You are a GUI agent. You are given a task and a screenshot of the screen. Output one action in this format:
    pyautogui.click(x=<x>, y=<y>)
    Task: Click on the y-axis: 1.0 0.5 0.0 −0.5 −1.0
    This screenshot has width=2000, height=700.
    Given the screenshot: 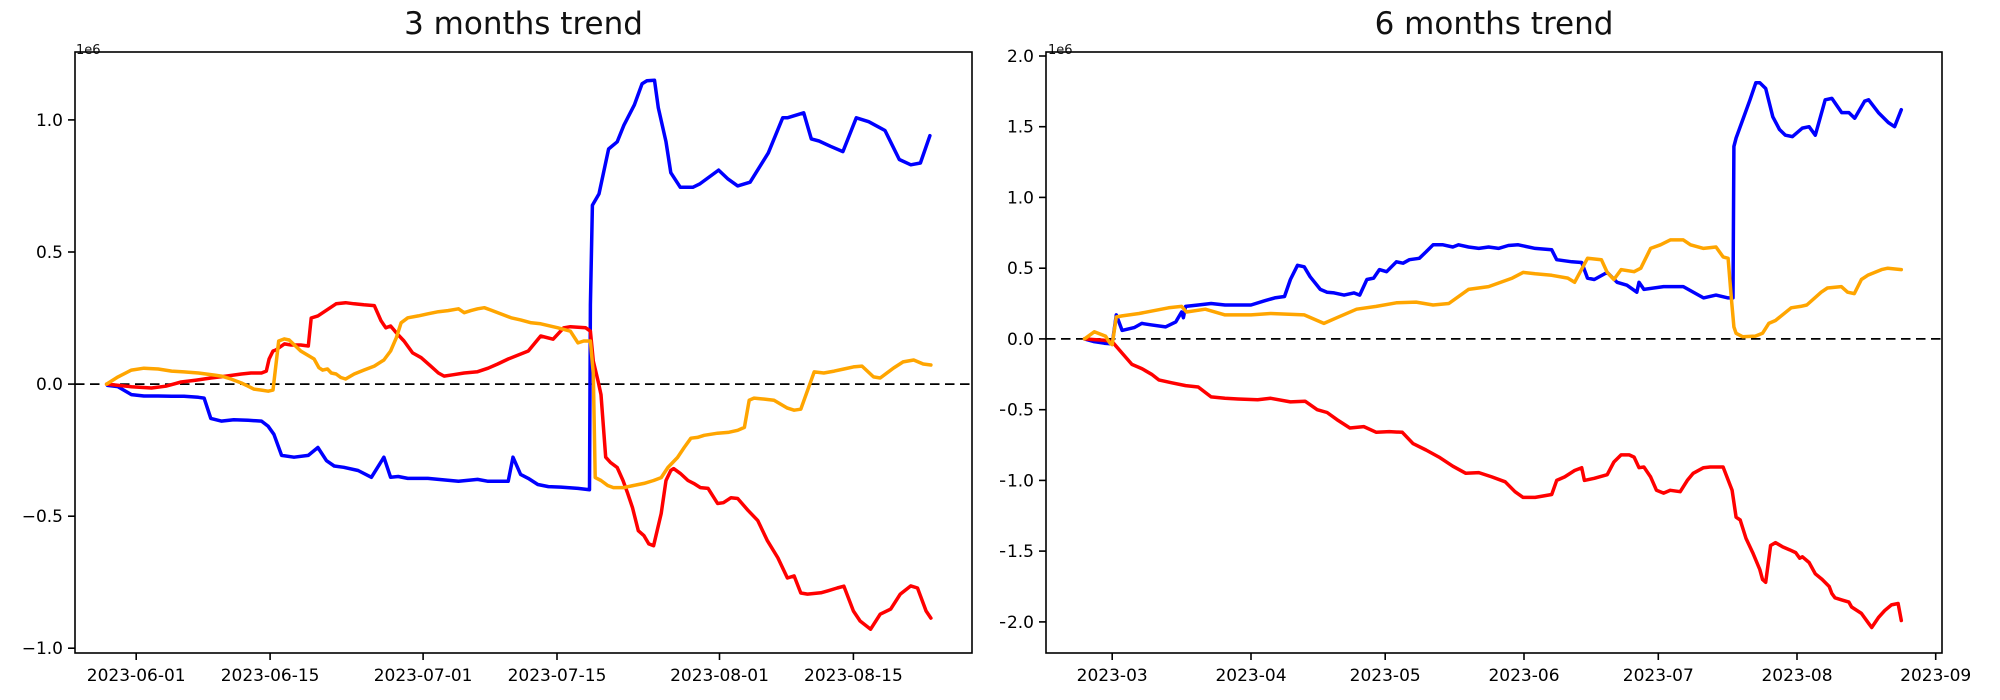 What is the action you would take?
    pyautogui.click(x=48, y=385)
    